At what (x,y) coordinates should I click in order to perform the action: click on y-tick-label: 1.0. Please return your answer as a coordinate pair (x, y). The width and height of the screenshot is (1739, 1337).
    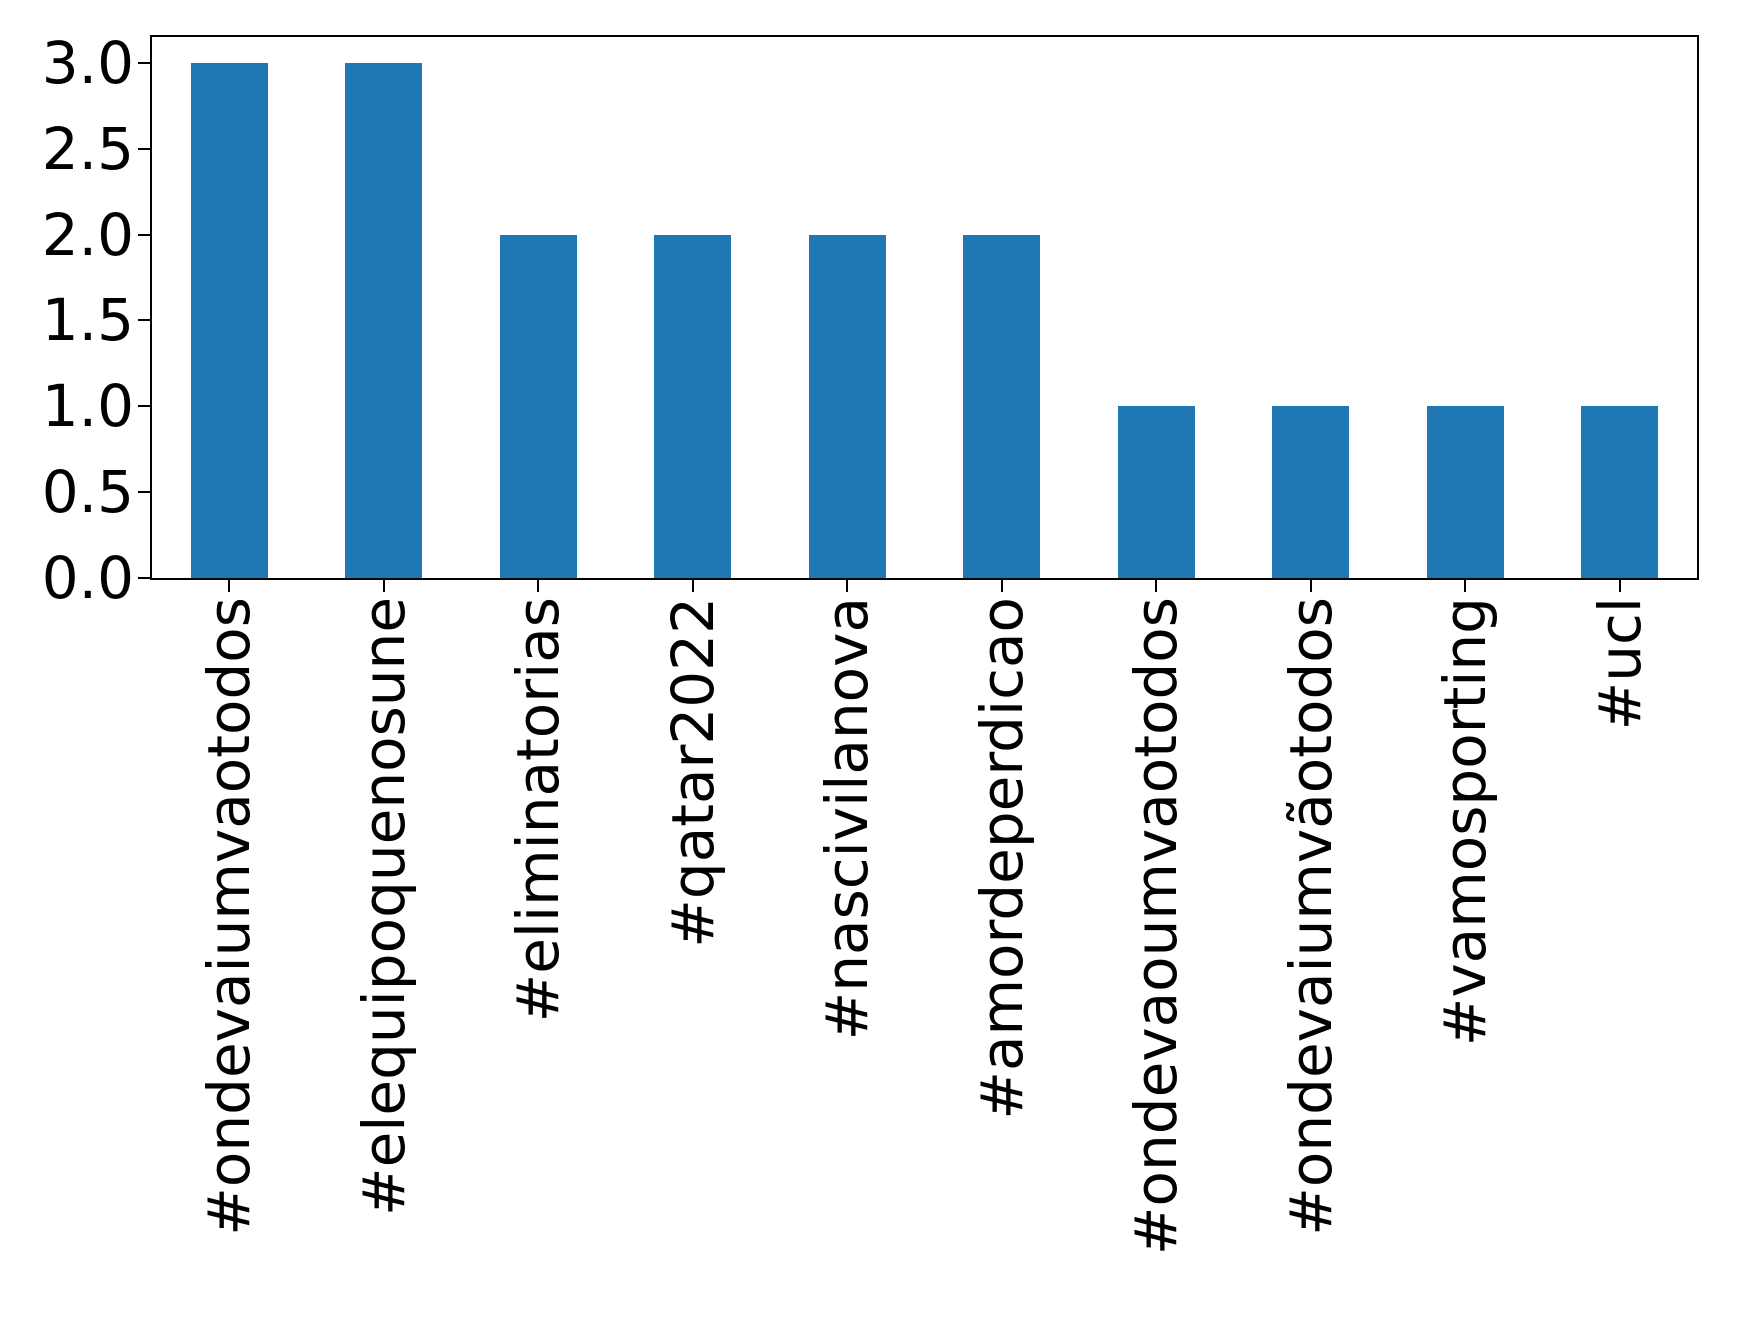
    Looking at the image, I should click on (87, 406).